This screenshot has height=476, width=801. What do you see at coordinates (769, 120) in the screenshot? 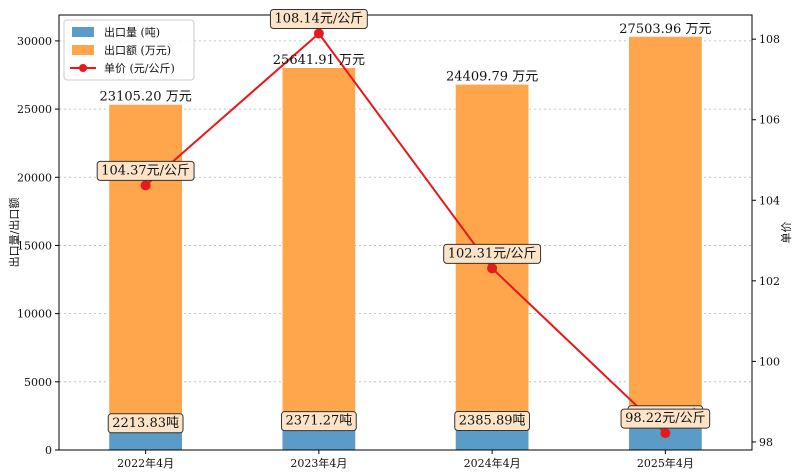
I see `y2-tick-label: 106` at bounding box center [769, 120].